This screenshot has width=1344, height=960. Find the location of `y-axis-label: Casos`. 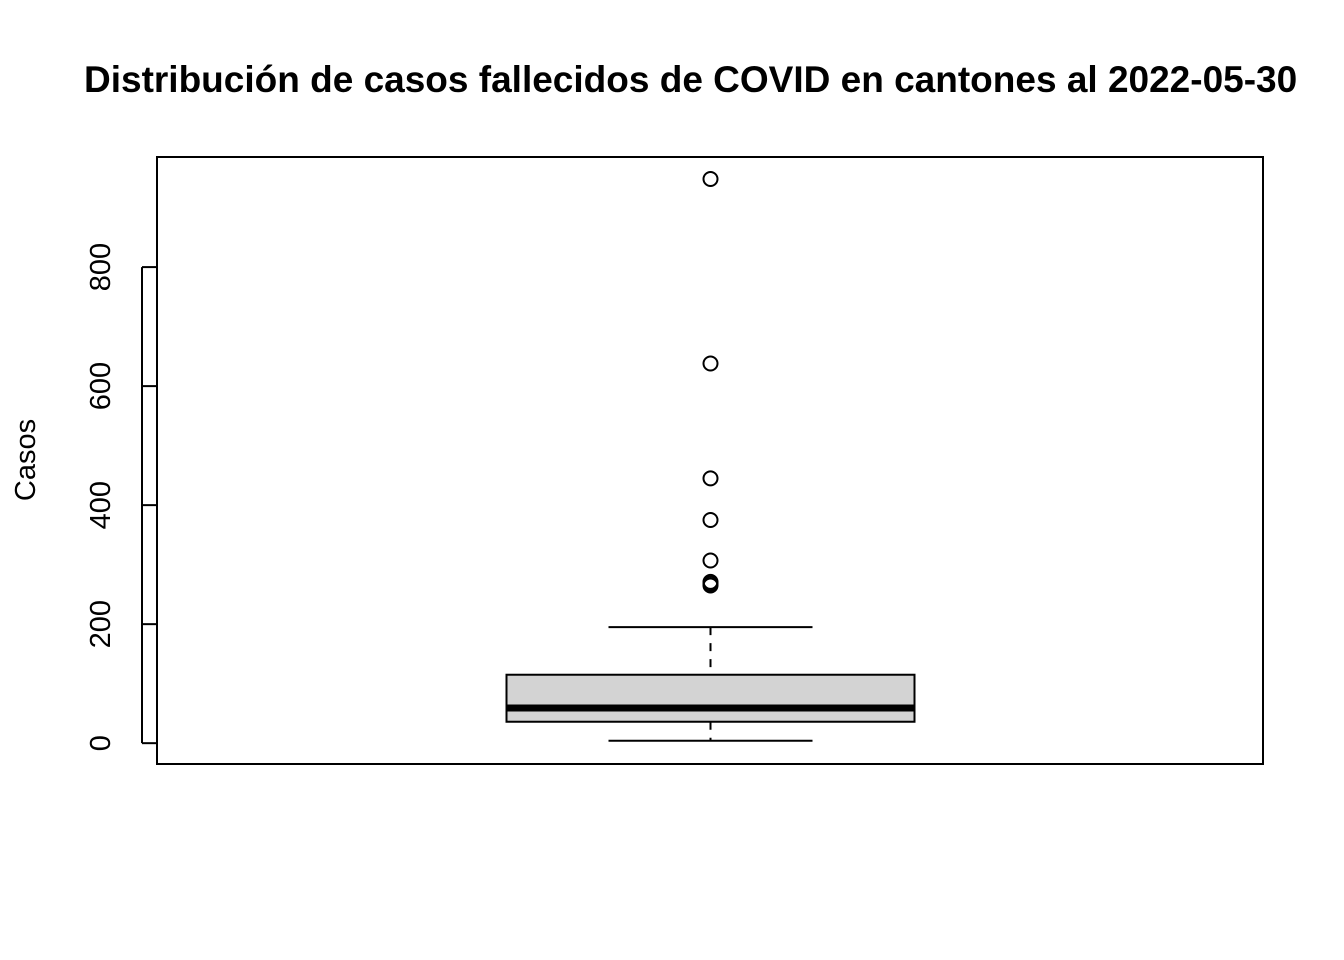

y-axis-label: Casos is located at coordinates (26, 460).